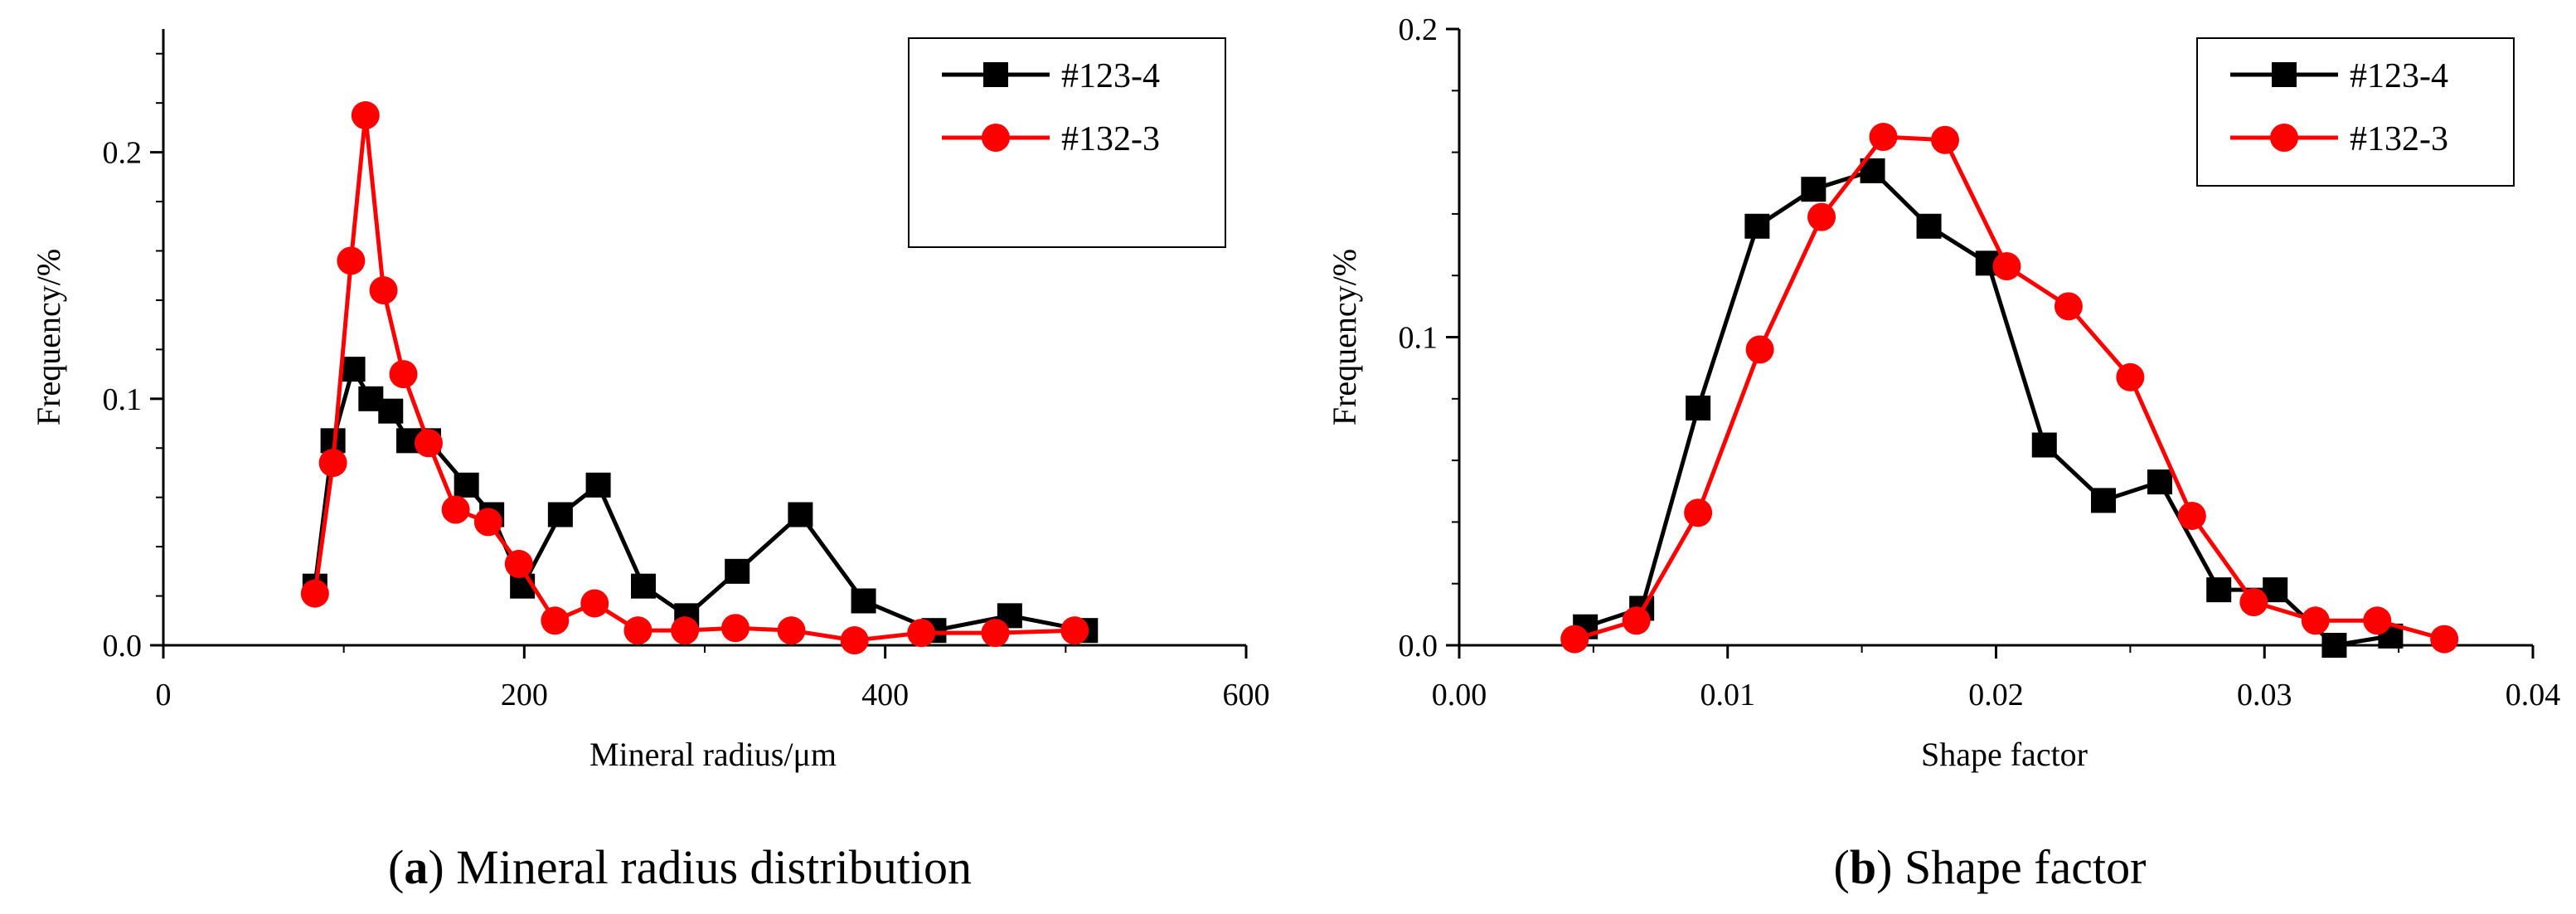 This screenshot has width=2576, height=914. What do you see at coordinates (416, 867) in the screenshot?
I see `caption-letter: a` at bounding box center [416, 867].